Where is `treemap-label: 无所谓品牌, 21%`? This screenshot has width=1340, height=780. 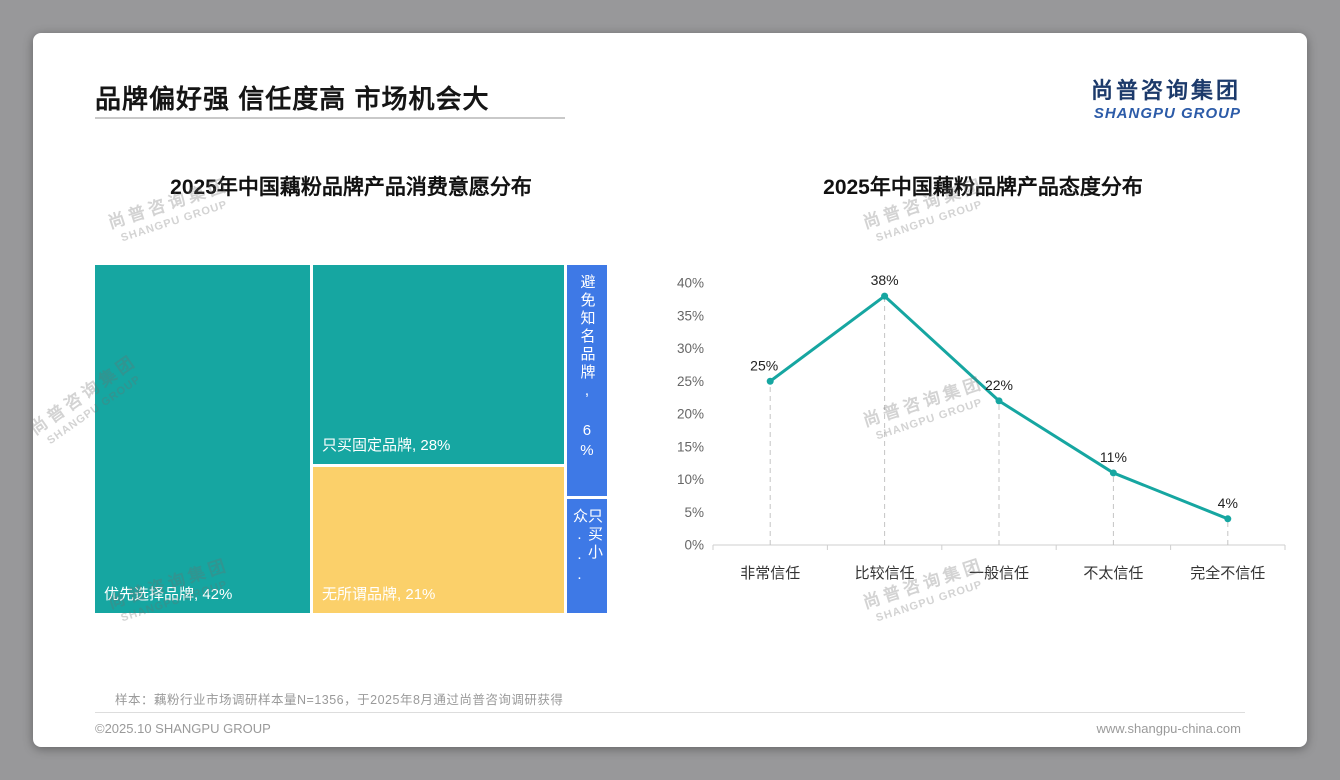
treemap-label: 无所谓品牌, 21% is located at coordinates (379, 594).